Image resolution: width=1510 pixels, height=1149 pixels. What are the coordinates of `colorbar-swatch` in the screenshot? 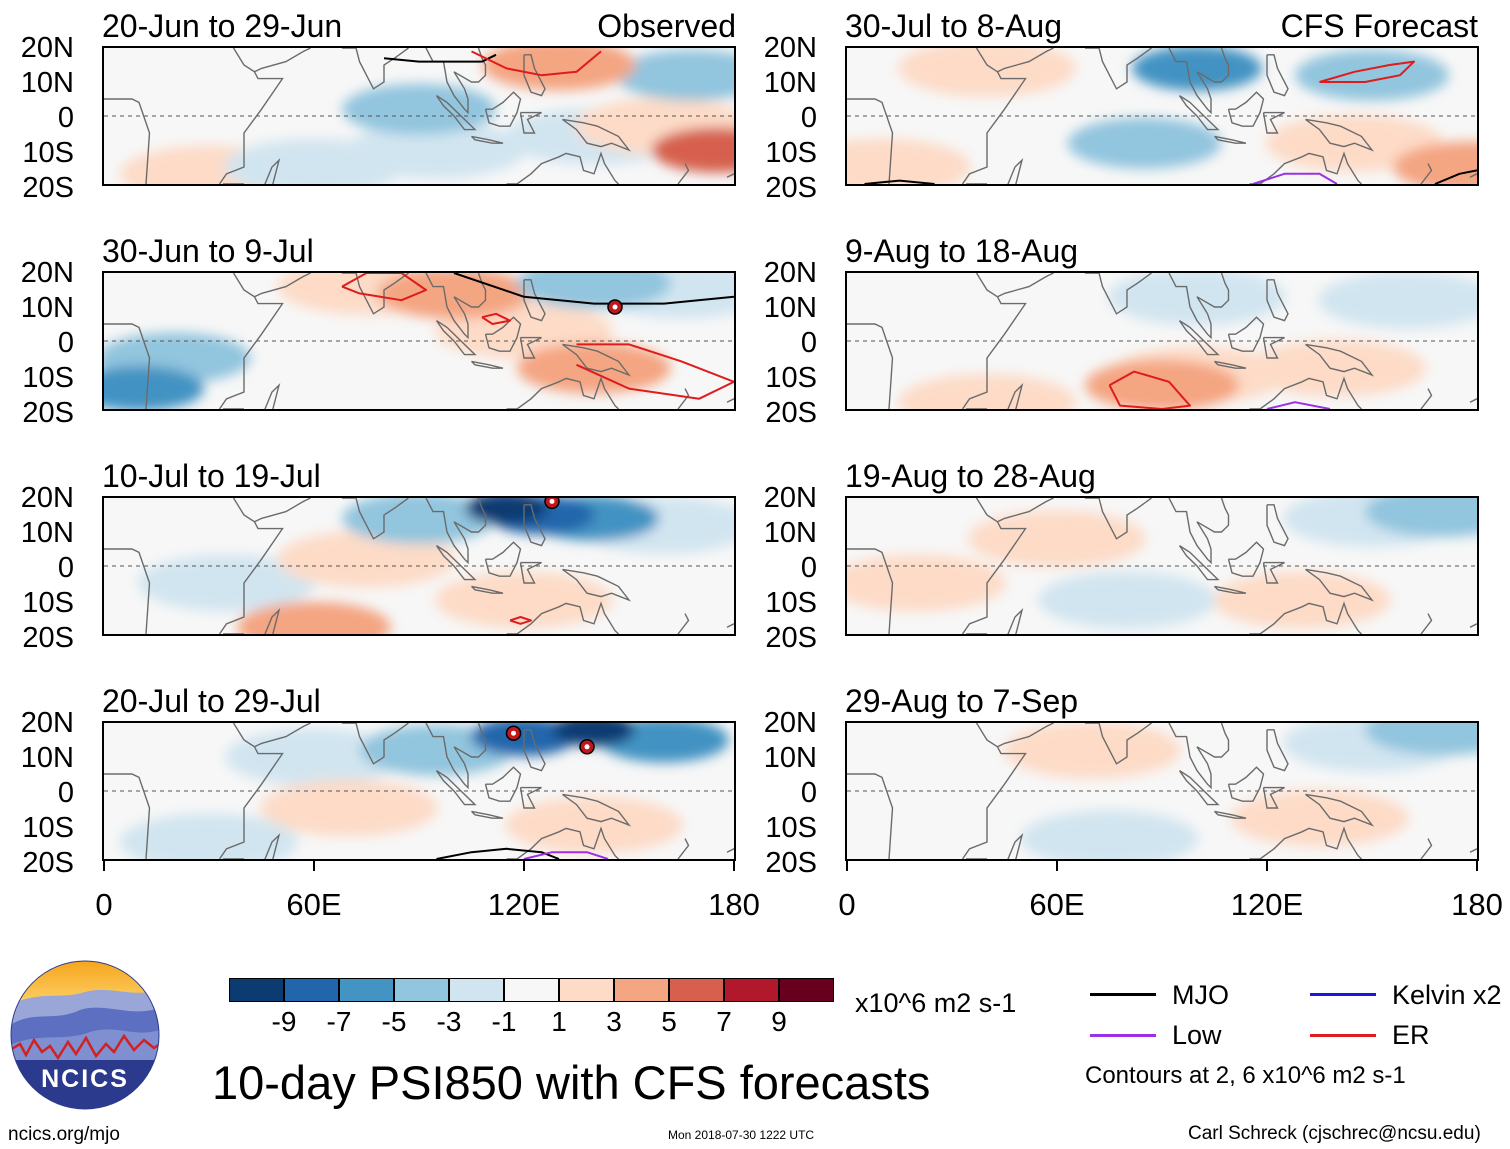 It's located at (586, 990).